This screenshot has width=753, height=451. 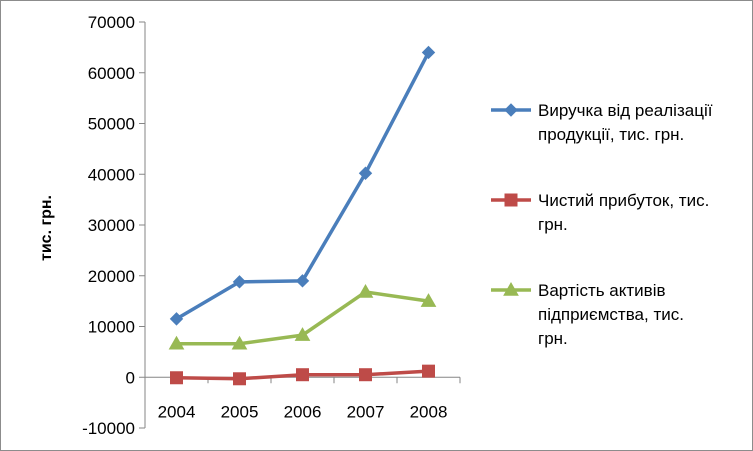 What do you see at coordinates (111, 73) in the screenshot?
I see `y-tick-label: 60000` at bounding box center [111, 73].